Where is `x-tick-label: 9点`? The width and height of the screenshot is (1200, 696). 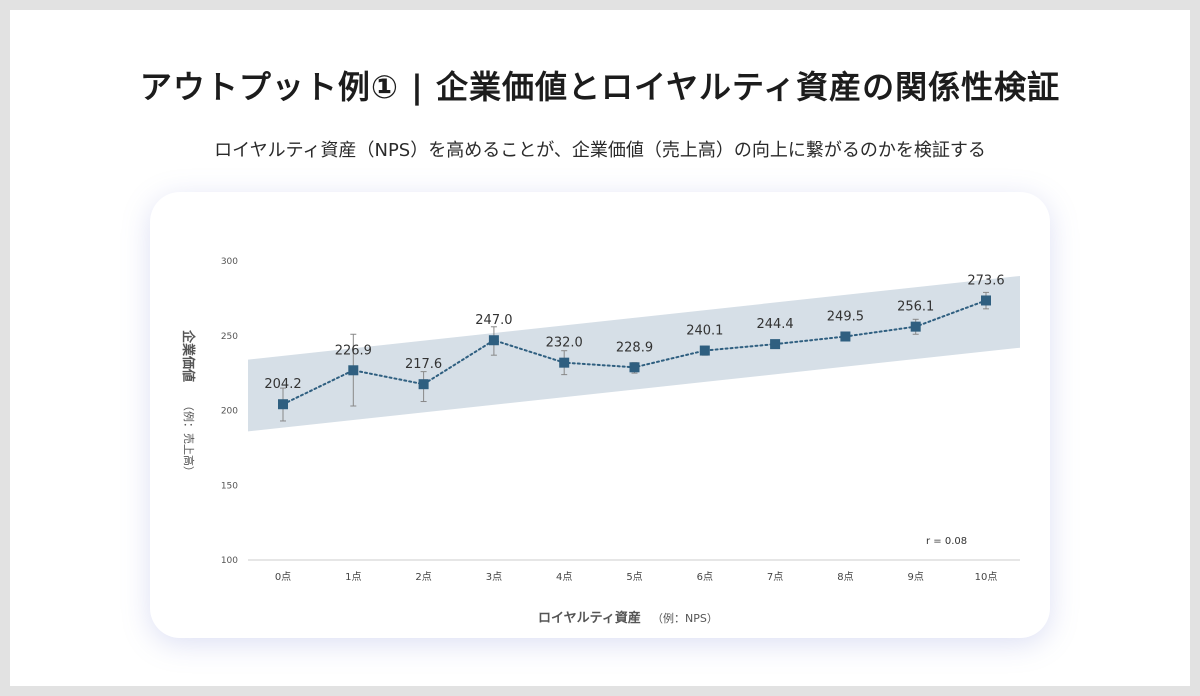 x-tick-label: 9点 is located at coordinates (916, 577).